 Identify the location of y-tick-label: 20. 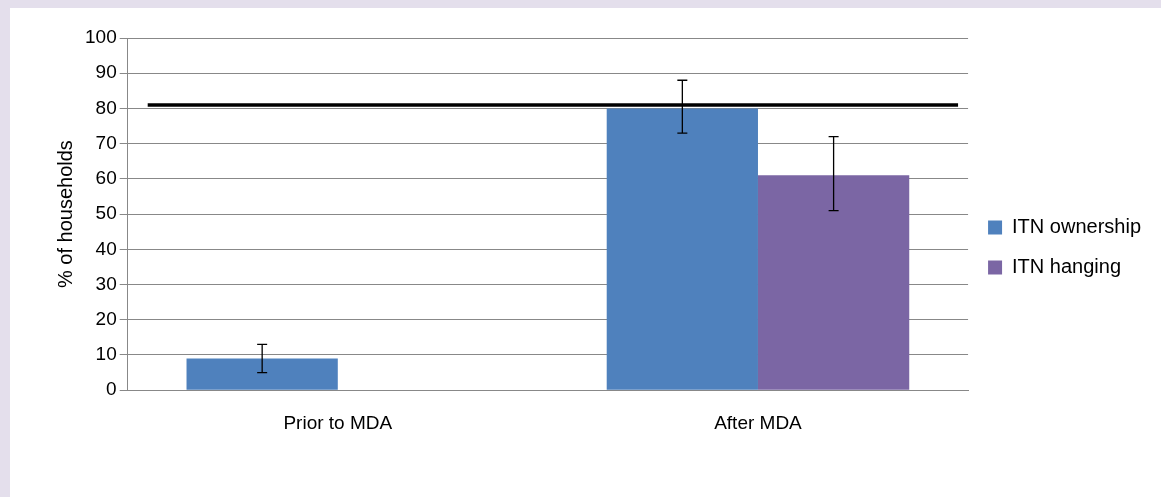
(106, 318).